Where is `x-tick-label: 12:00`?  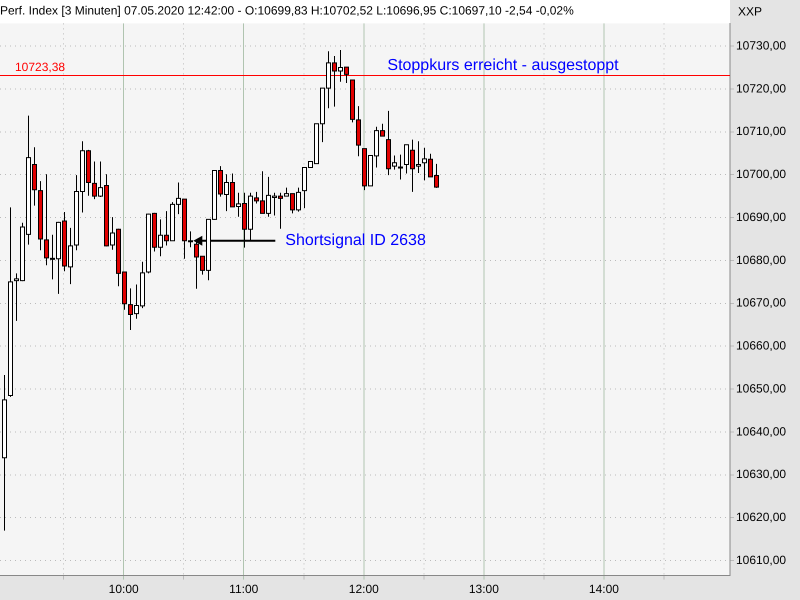
x-tick-label: 12:00 is located at coordinates (364, 589).